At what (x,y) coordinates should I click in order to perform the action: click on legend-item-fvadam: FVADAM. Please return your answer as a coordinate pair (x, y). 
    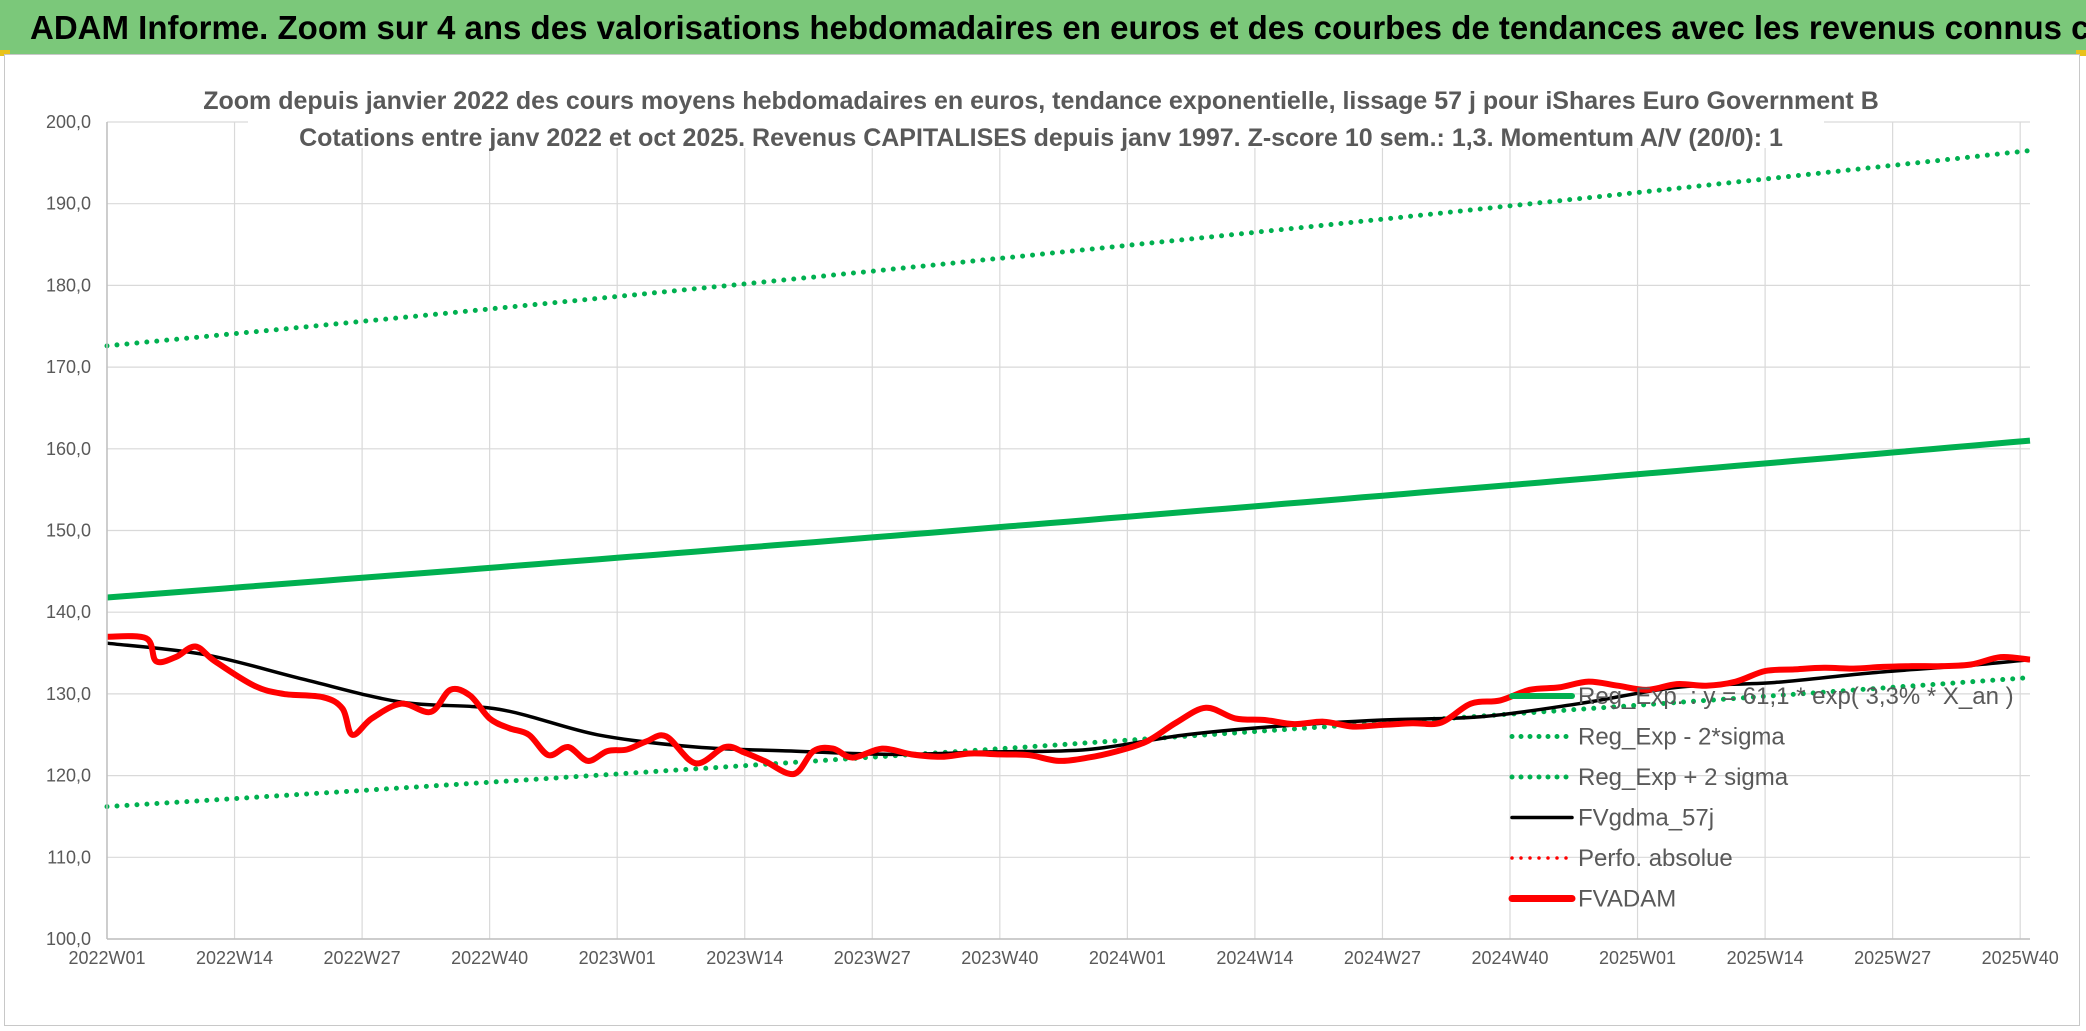
    Looking at the image, I should click on (1592, 899).